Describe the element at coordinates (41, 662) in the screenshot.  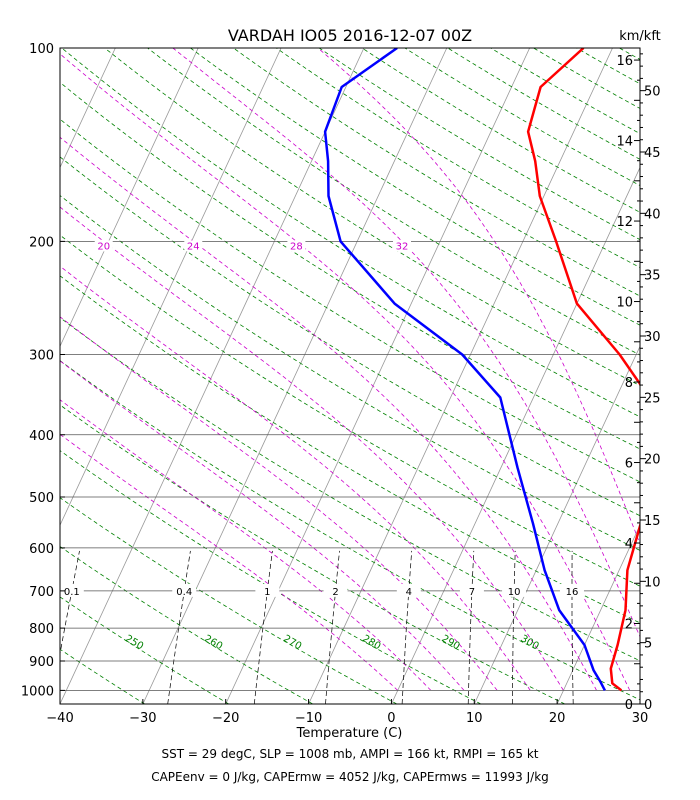
I see `y-tick-label: 900` at that location.